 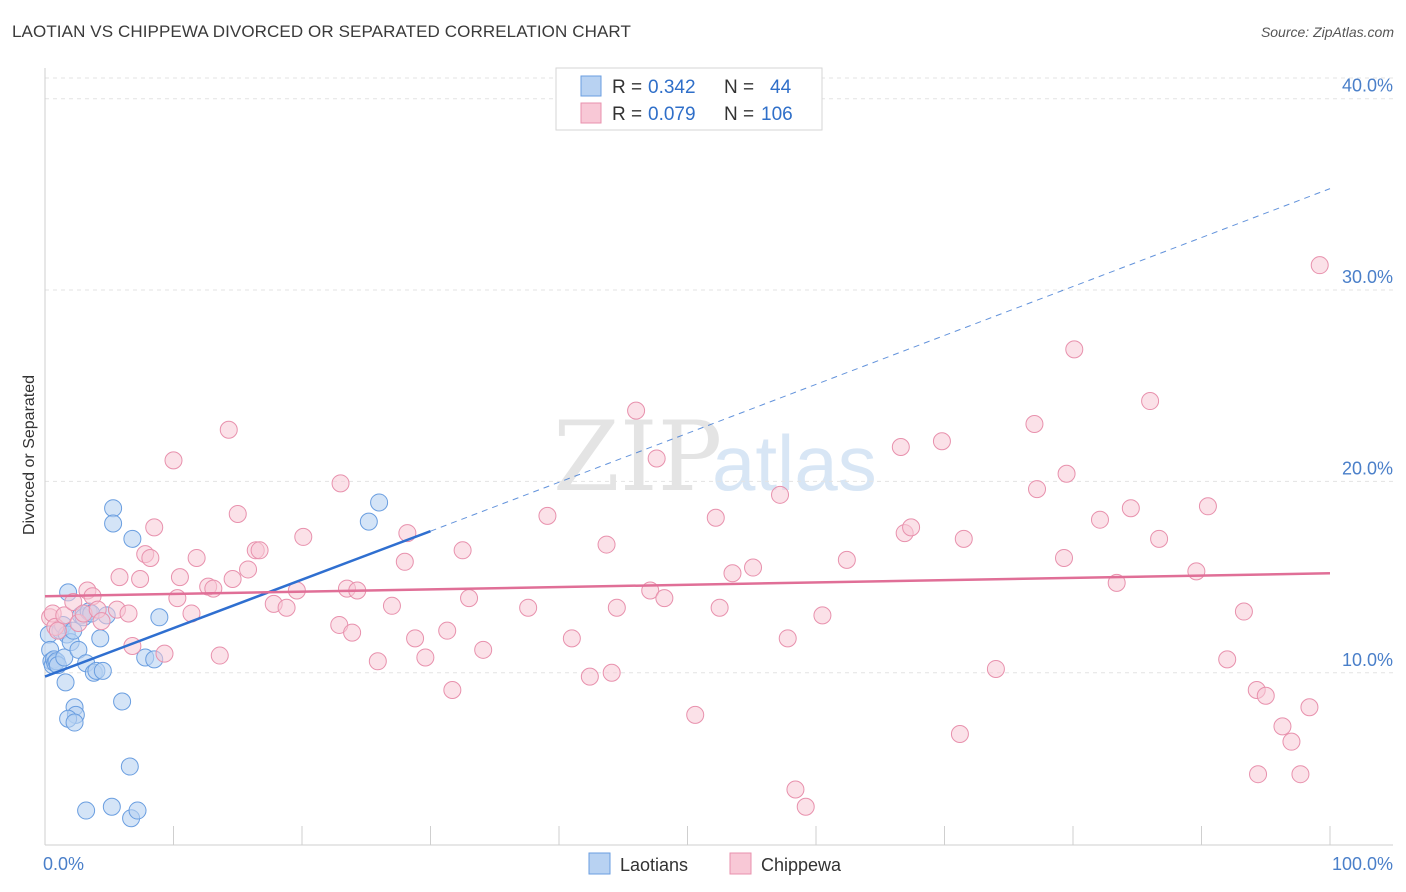 What do you see at coordinates (739, 114) in the screenshot?
I see `legend-n-label-chippewa: N =` at bounding box center [739, 114].